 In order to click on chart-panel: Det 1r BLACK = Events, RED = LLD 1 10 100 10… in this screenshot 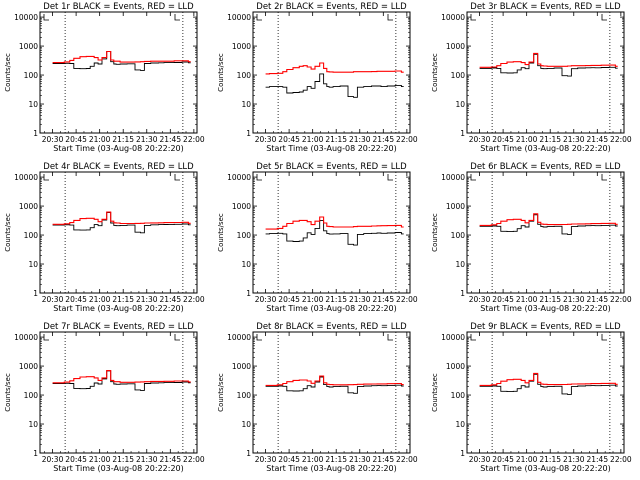, I will do `click(104, 77)`.